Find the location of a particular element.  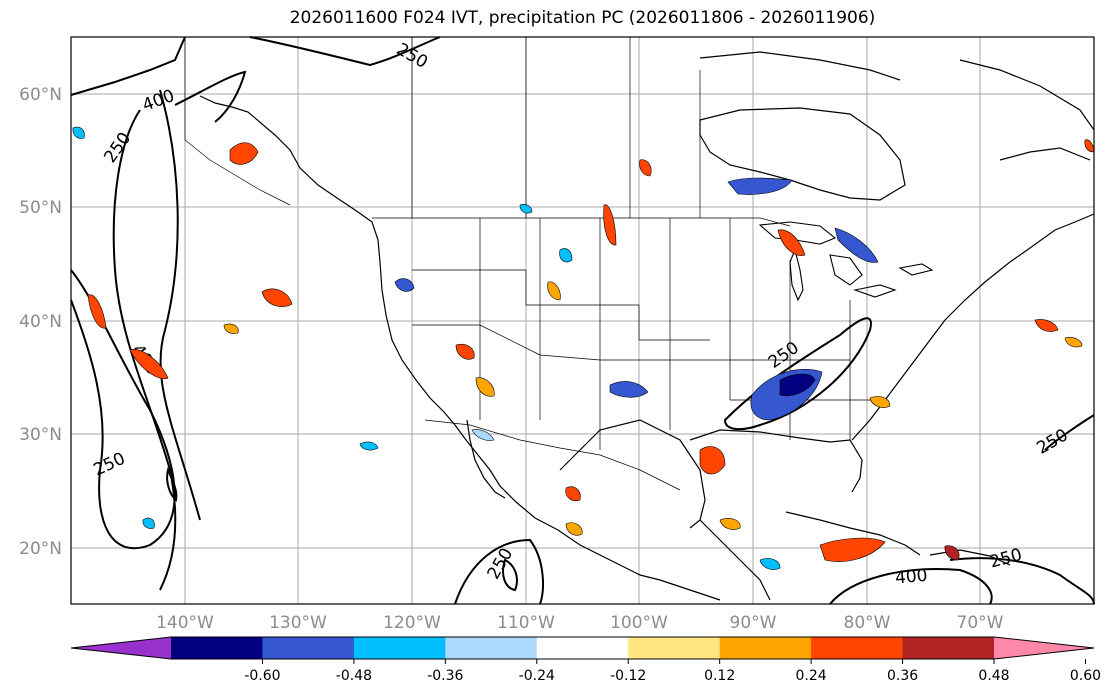

precip-area-great-lakes-west is located at coordinates (791, 242).